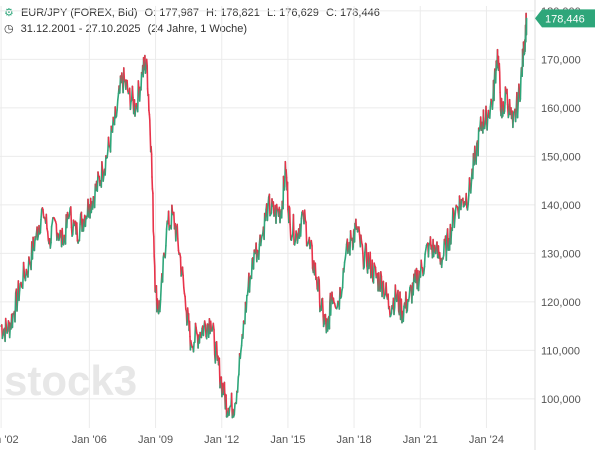 This screenshot has height=450, width=595. What do you see at coordinates (9, 440) in the screenshot?
I see `x-tick-label: Jan '02` at bounding box center [9, 440].